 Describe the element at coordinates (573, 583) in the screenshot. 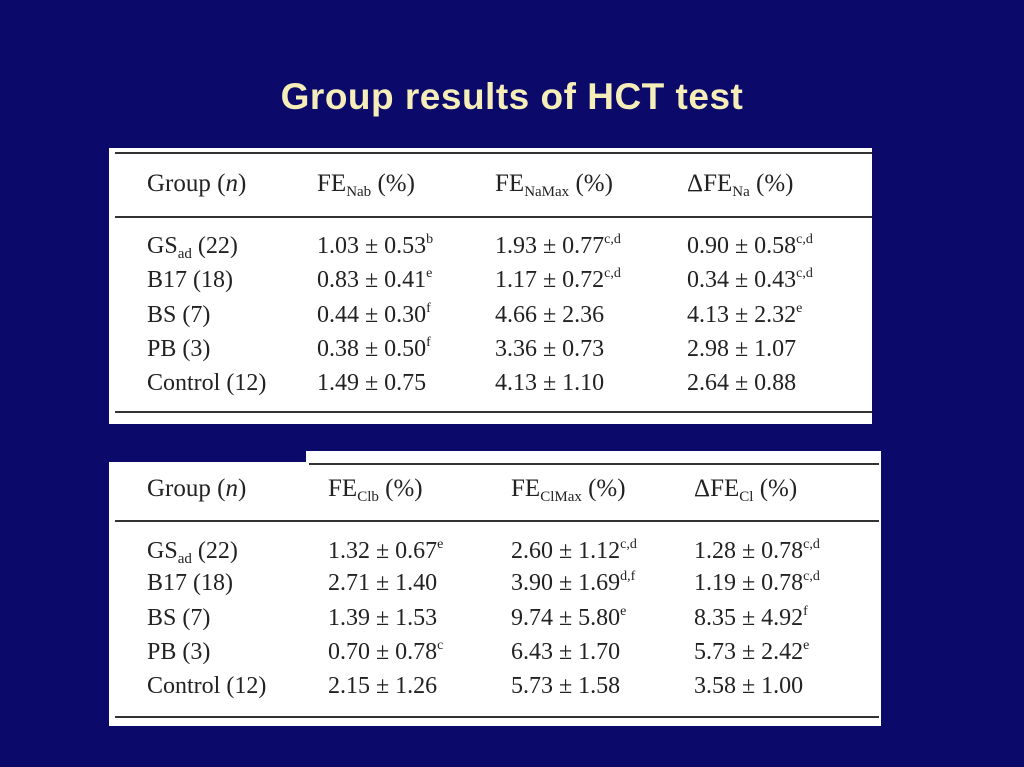

I see `value-cell: 3.90 ± 1.69d,f` at that location.